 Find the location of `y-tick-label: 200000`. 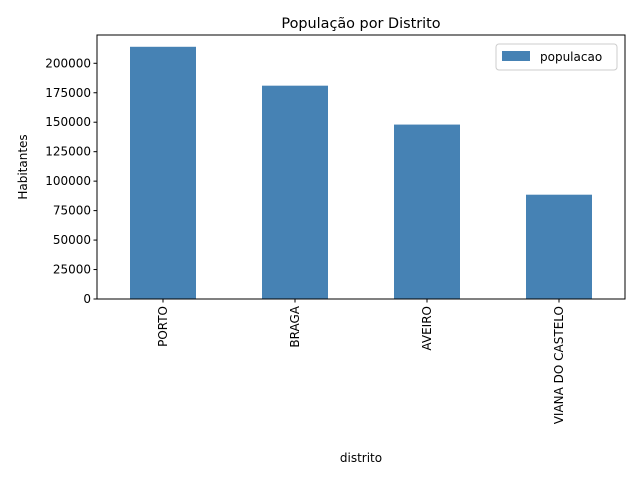

y-tick-label: 200000 is located at coordinates (68, 63).